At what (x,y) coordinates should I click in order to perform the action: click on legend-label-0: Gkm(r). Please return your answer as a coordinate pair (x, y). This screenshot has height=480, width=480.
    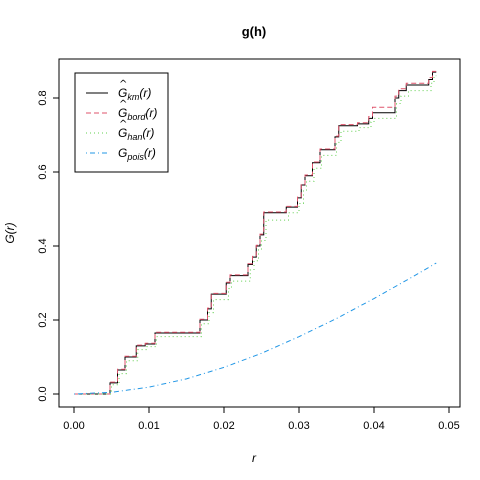
    Looking at the image, I should click on (134, 94).